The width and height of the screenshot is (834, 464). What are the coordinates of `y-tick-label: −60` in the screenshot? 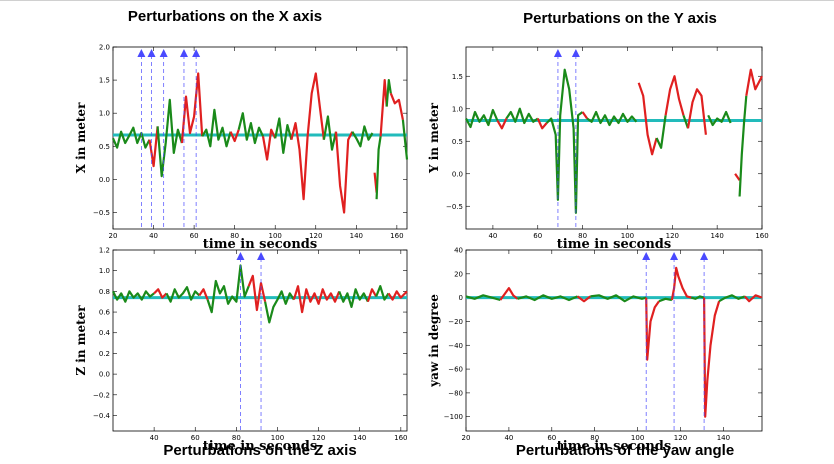 It's located at (455, 370).